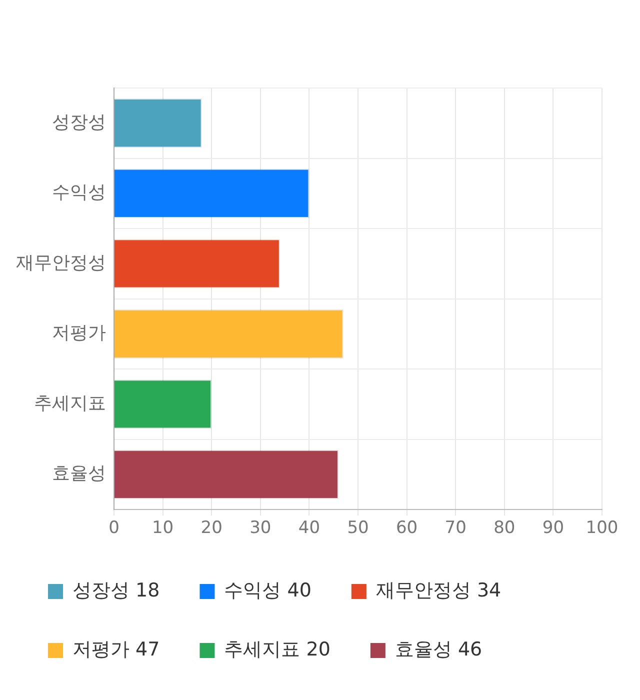  What do you see at coordinates (79, 122) in the screenshot?
I see `y-tick-label: 성장성` at bounding box center [79, 122].